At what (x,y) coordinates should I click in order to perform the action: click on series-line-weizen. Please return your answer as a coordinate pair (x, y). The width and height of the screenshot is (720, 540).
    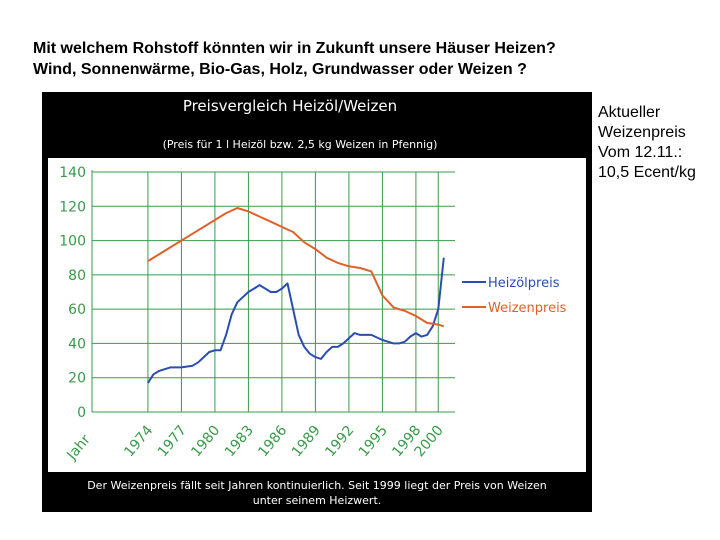
    Looking at the image, I should click on (296, 267).